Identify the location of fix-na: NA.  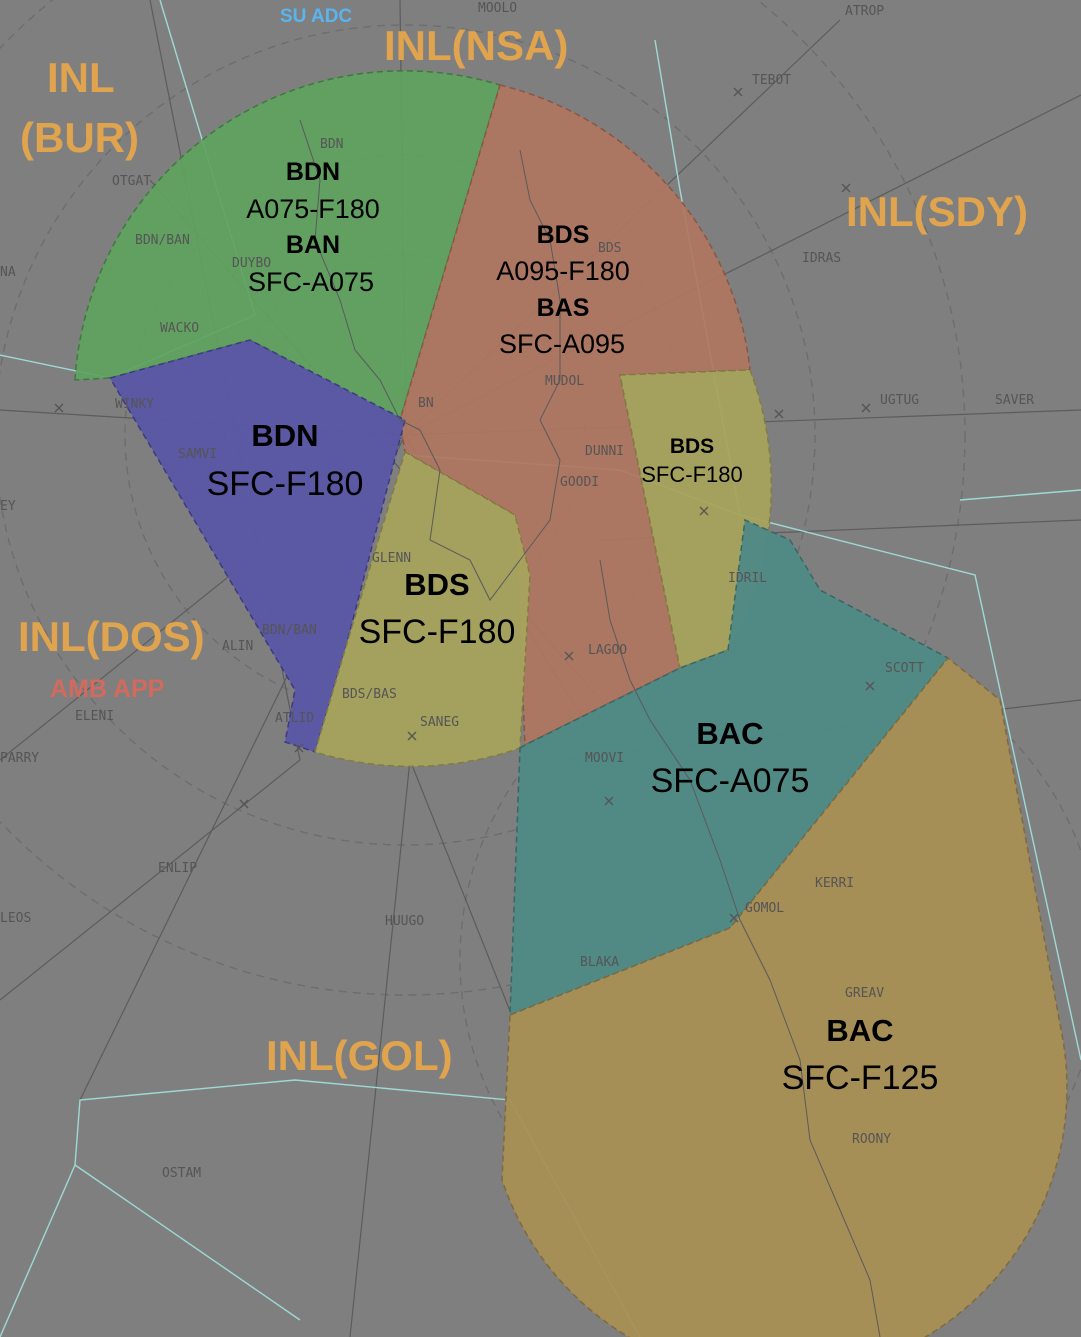
(8, 272).